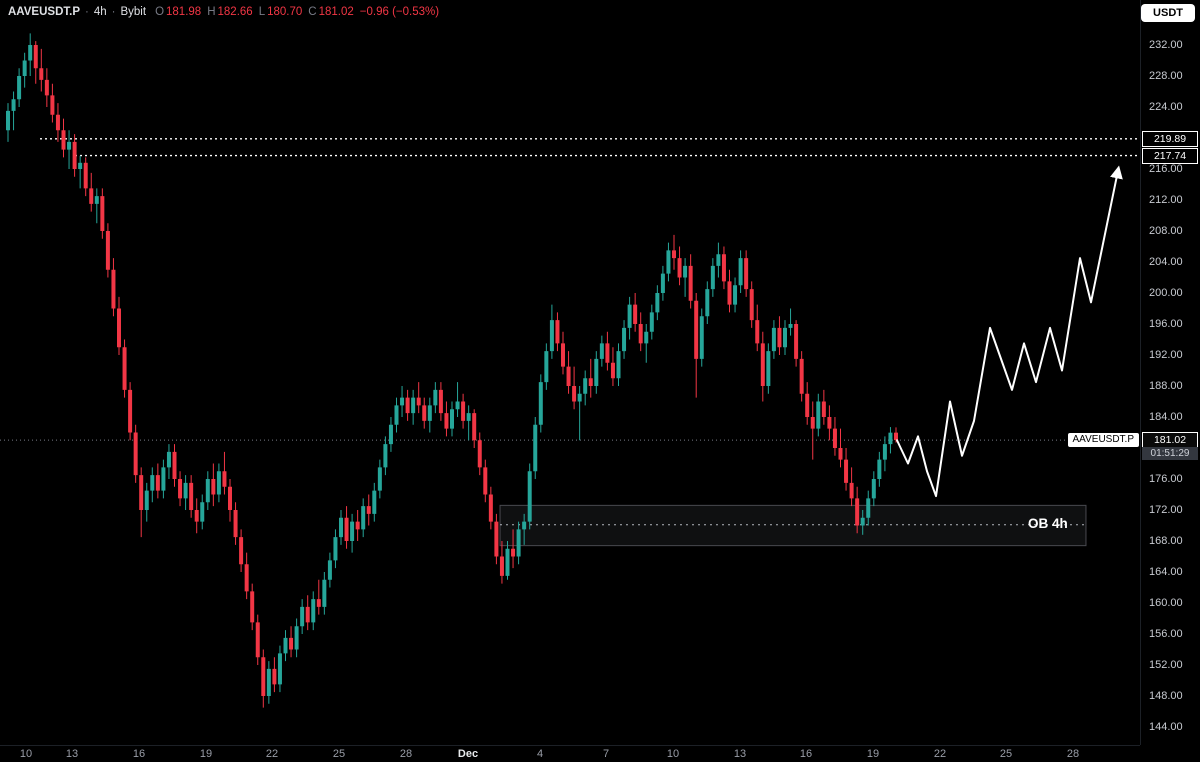 The height and width of the screenshot is (762, 1200). What do you see at coordinates (468, 754) in the screenshot?
I see `time-axis-label: Dec` at bounding box center [468, 754].